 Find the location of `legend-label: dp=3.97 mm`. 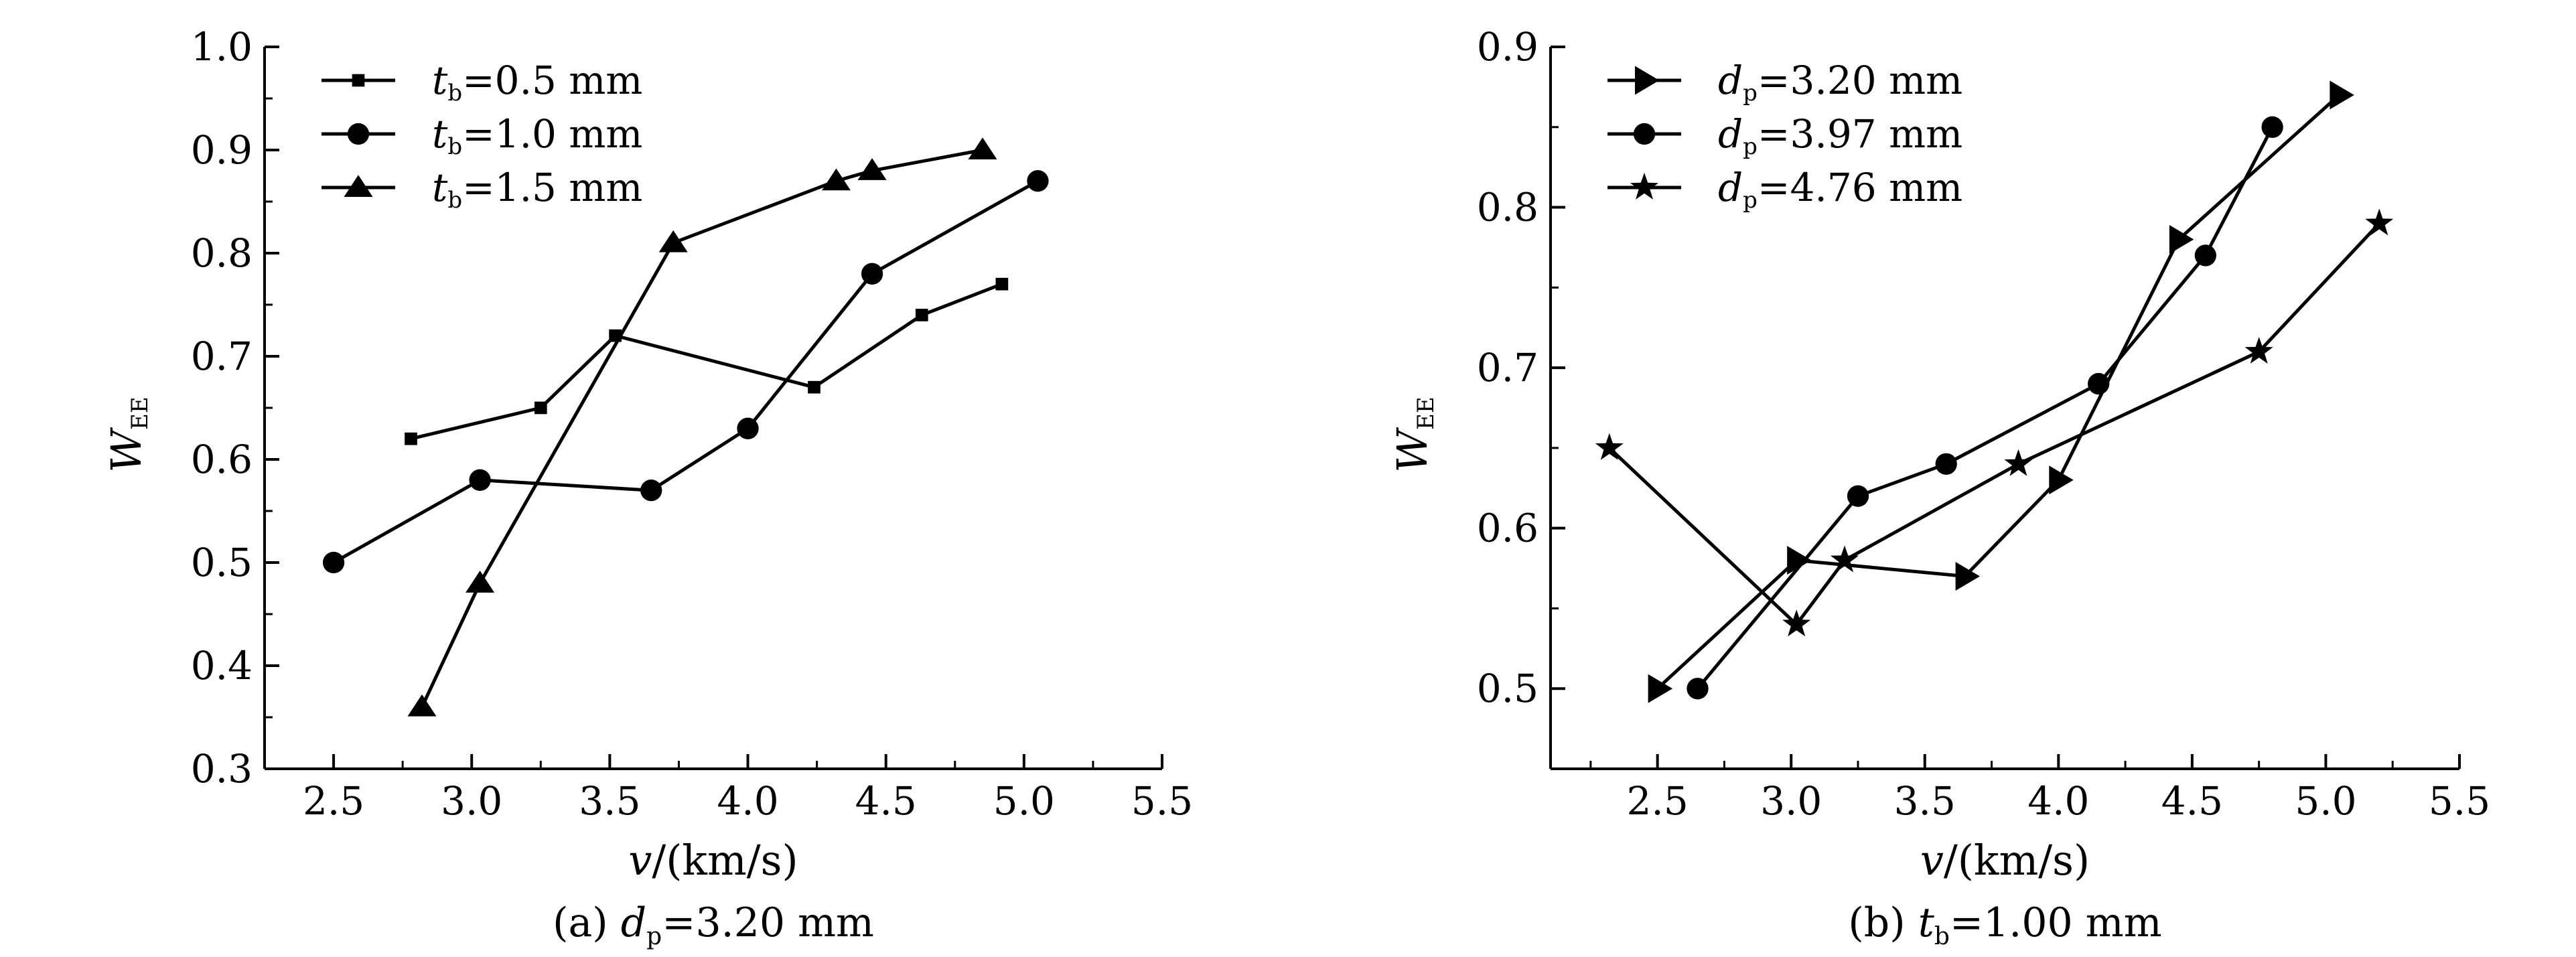

legend-label: dp=3.97 mm is located at coordinates (1840, 135).